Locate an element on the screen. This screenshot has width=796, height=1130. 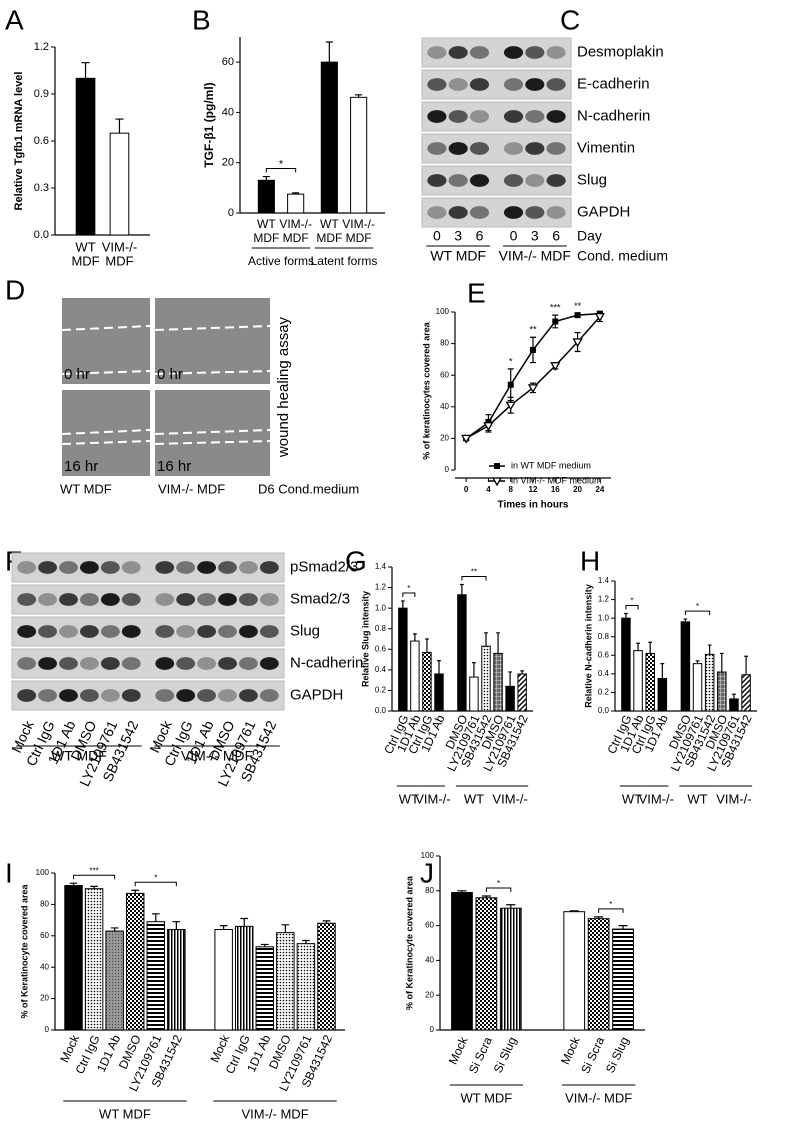
panel-letter: H is located at coordinates (590, 560).